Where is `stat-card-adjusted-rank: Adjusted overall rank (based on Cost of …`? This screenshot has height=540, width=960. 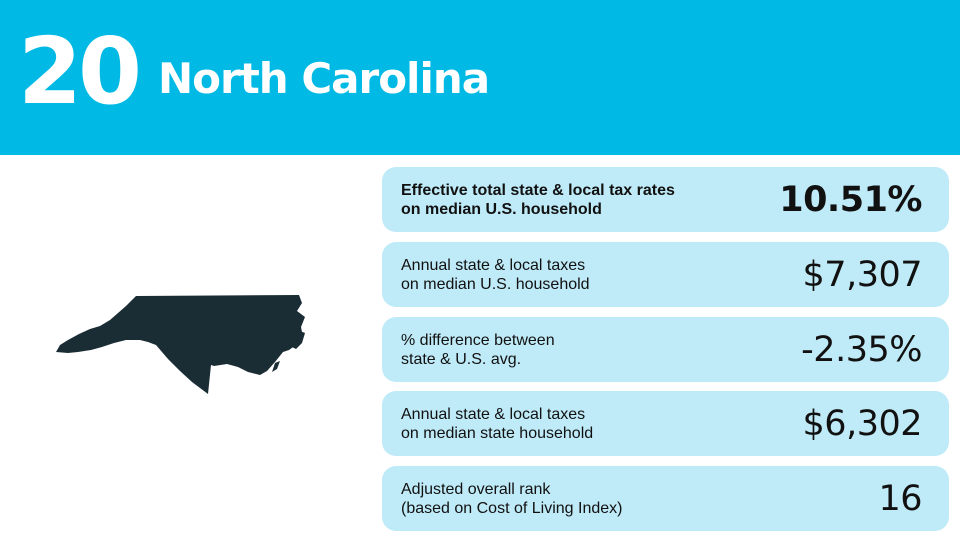
stat-card-adjusted-rank: Adjusted overall rank (based on Cost of … is located at coordinates (665, 498).